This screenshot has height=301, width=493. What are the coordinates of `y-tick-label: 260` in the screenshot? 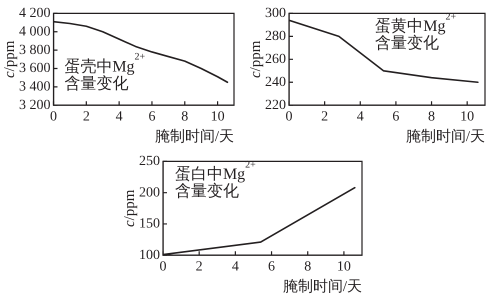 It's located at (275, 59).